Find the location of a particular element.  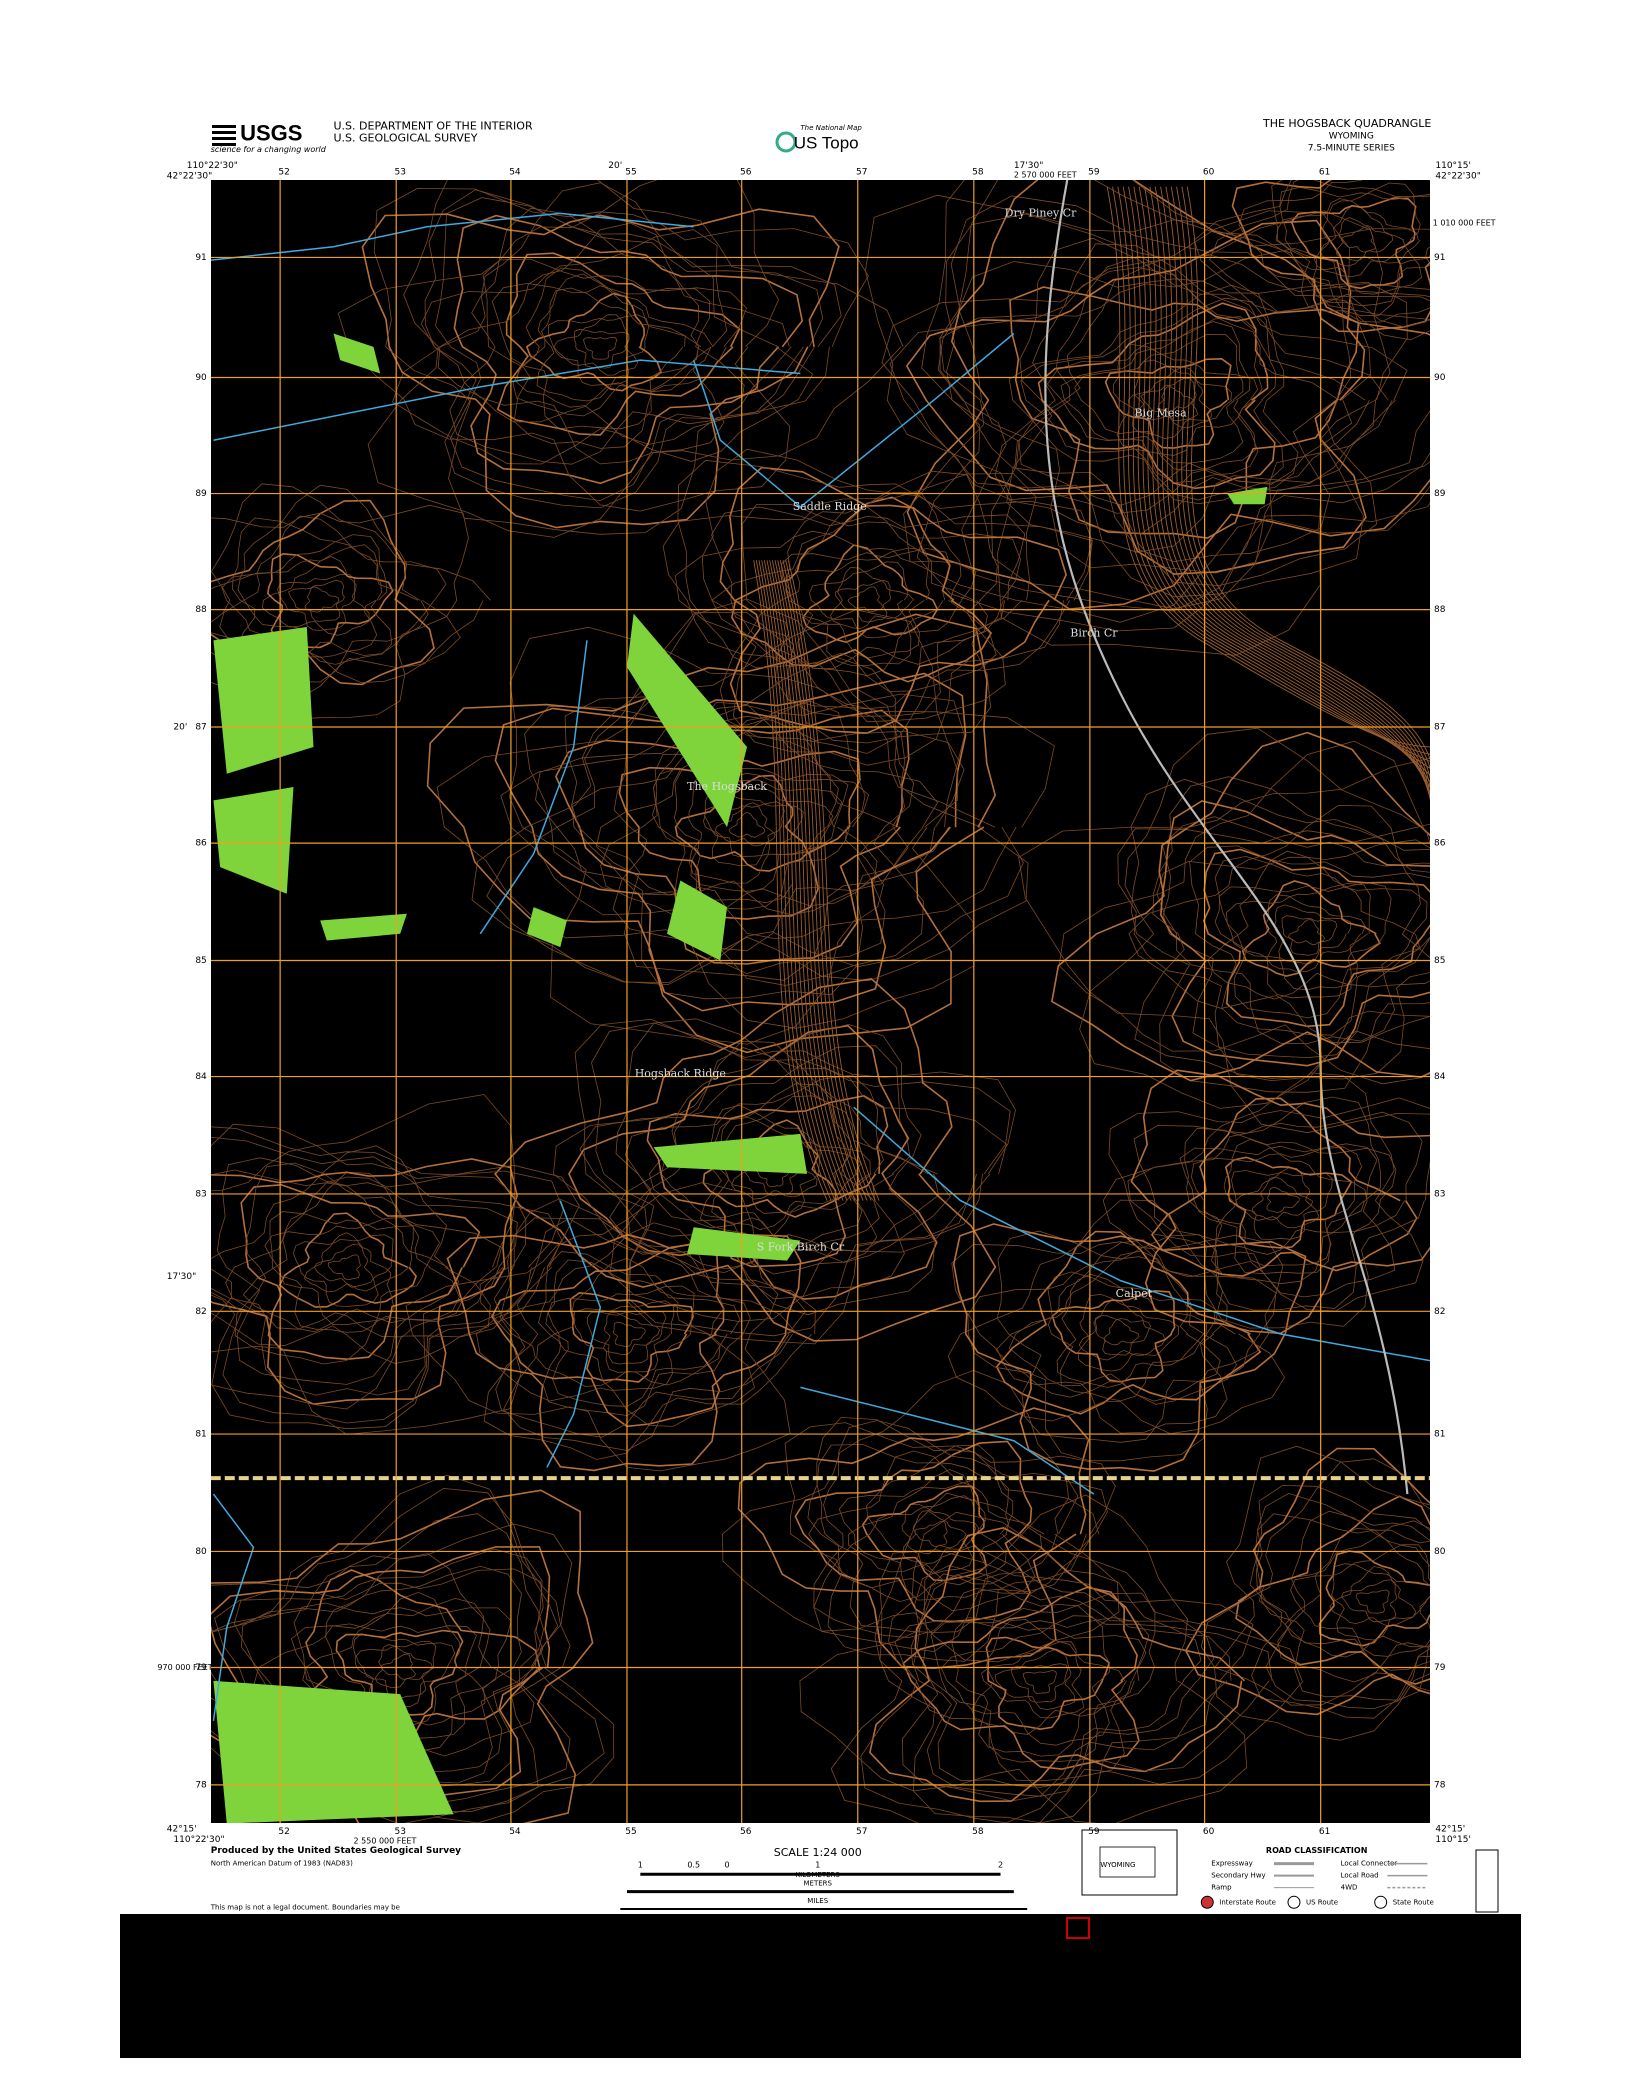

stream is located at coordinates (1141, 1234).